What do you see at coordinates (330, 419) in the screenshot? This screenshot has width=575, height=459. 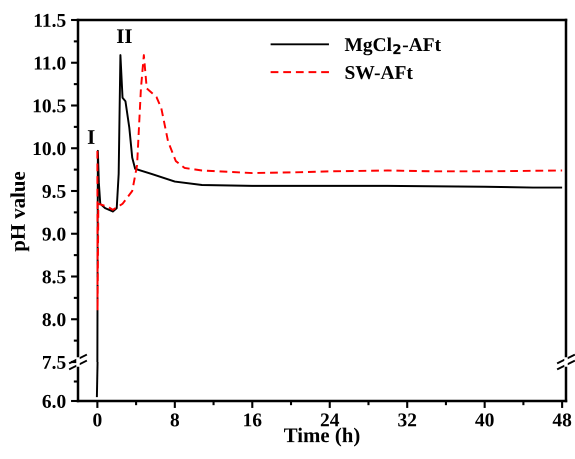 I see `x-tick-label: 24` at bounding box center [330, 419].